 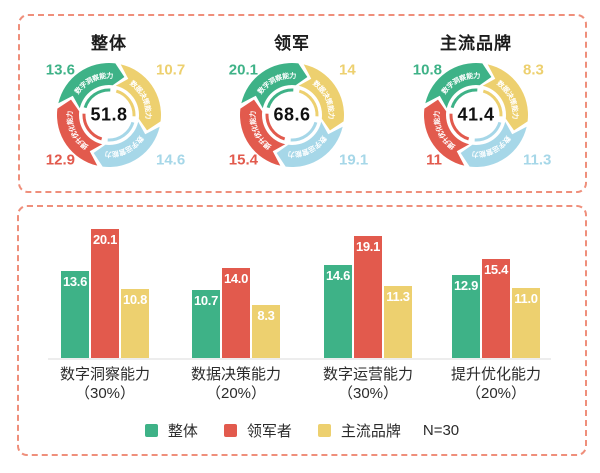 What do you see at coordinates (368, 384) in the screenshot?
I see `category-label: 数字运营能力 （30%）` at bounding box center [368, 384].